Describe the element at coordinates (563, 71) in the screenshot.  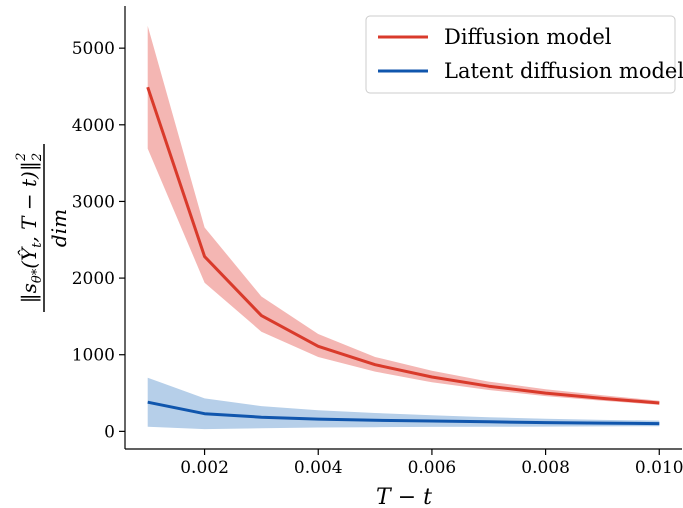
I see `legend-label-latent: Latent diffusion model` at that location.